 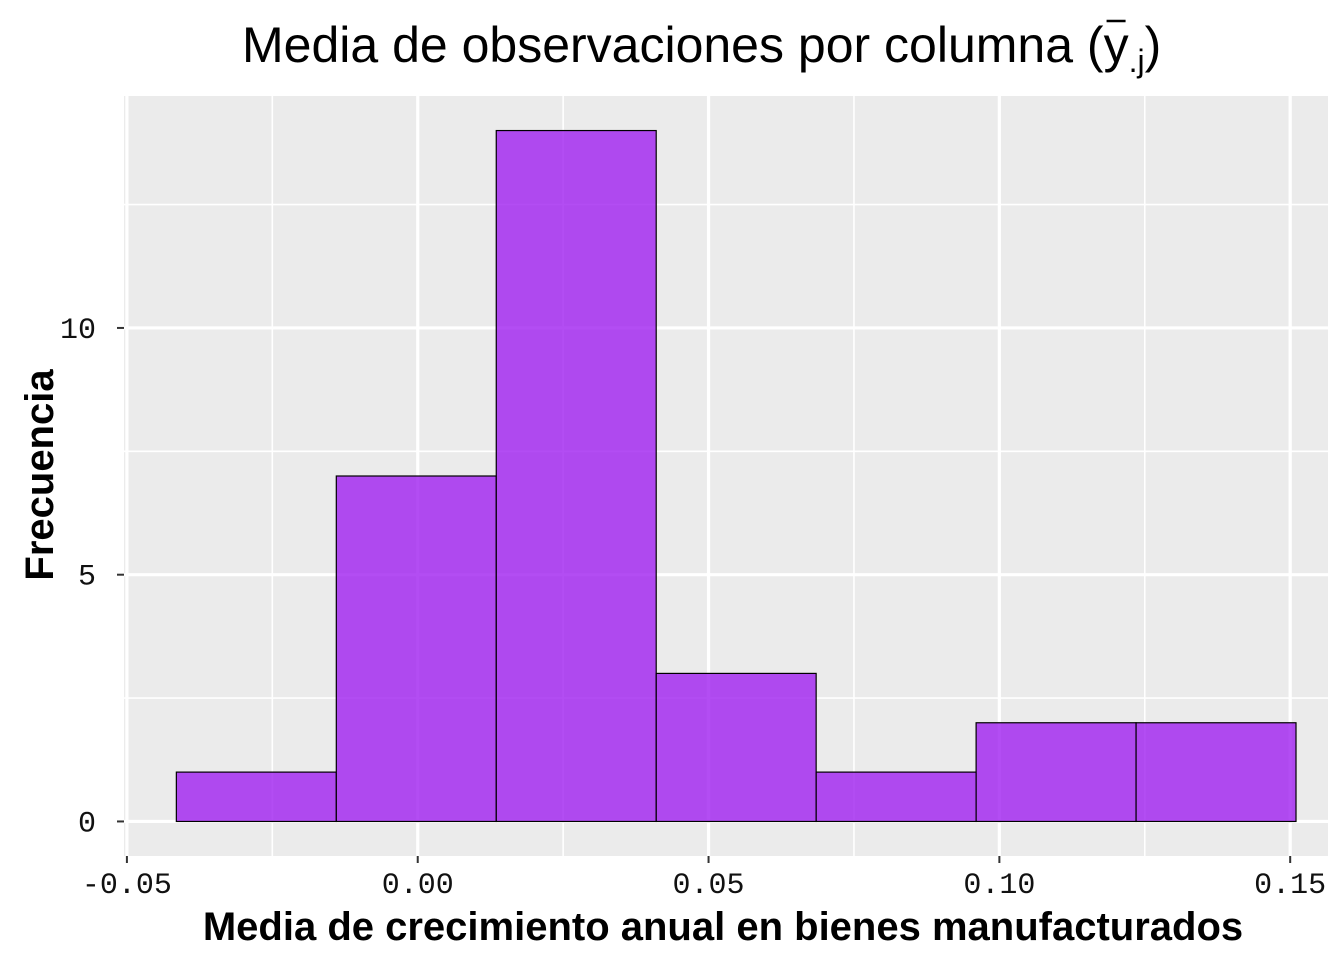 What do you see at coordinates (709, 886) in the screenshot?
I see `x-tick-label: 0.05` at bounding box center [709, 886].